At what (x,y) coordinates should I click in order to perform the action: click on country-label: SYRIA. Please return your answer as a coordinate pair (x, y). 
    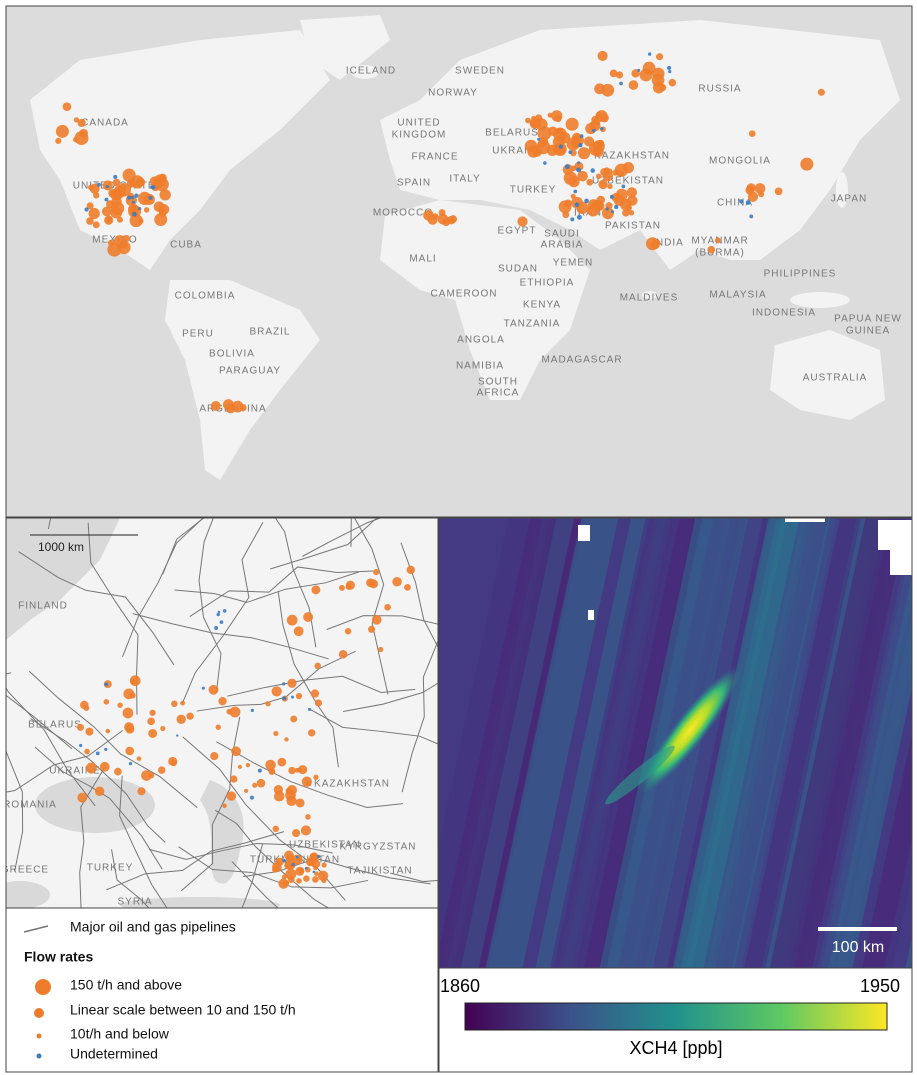
    Looking at the image, I should click on (134, 902).